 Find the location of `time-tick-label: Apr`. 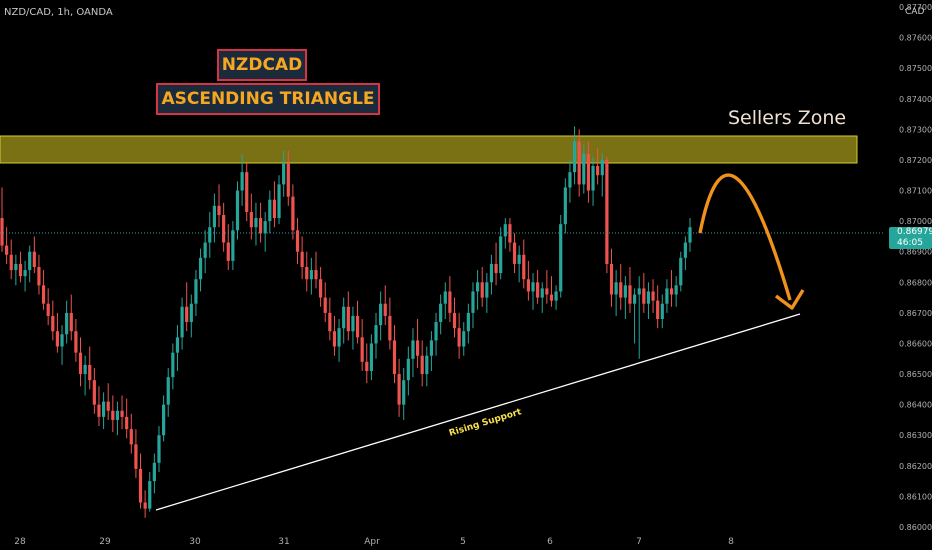

time-tick-label: Apr is located at coordinates (372, 542).